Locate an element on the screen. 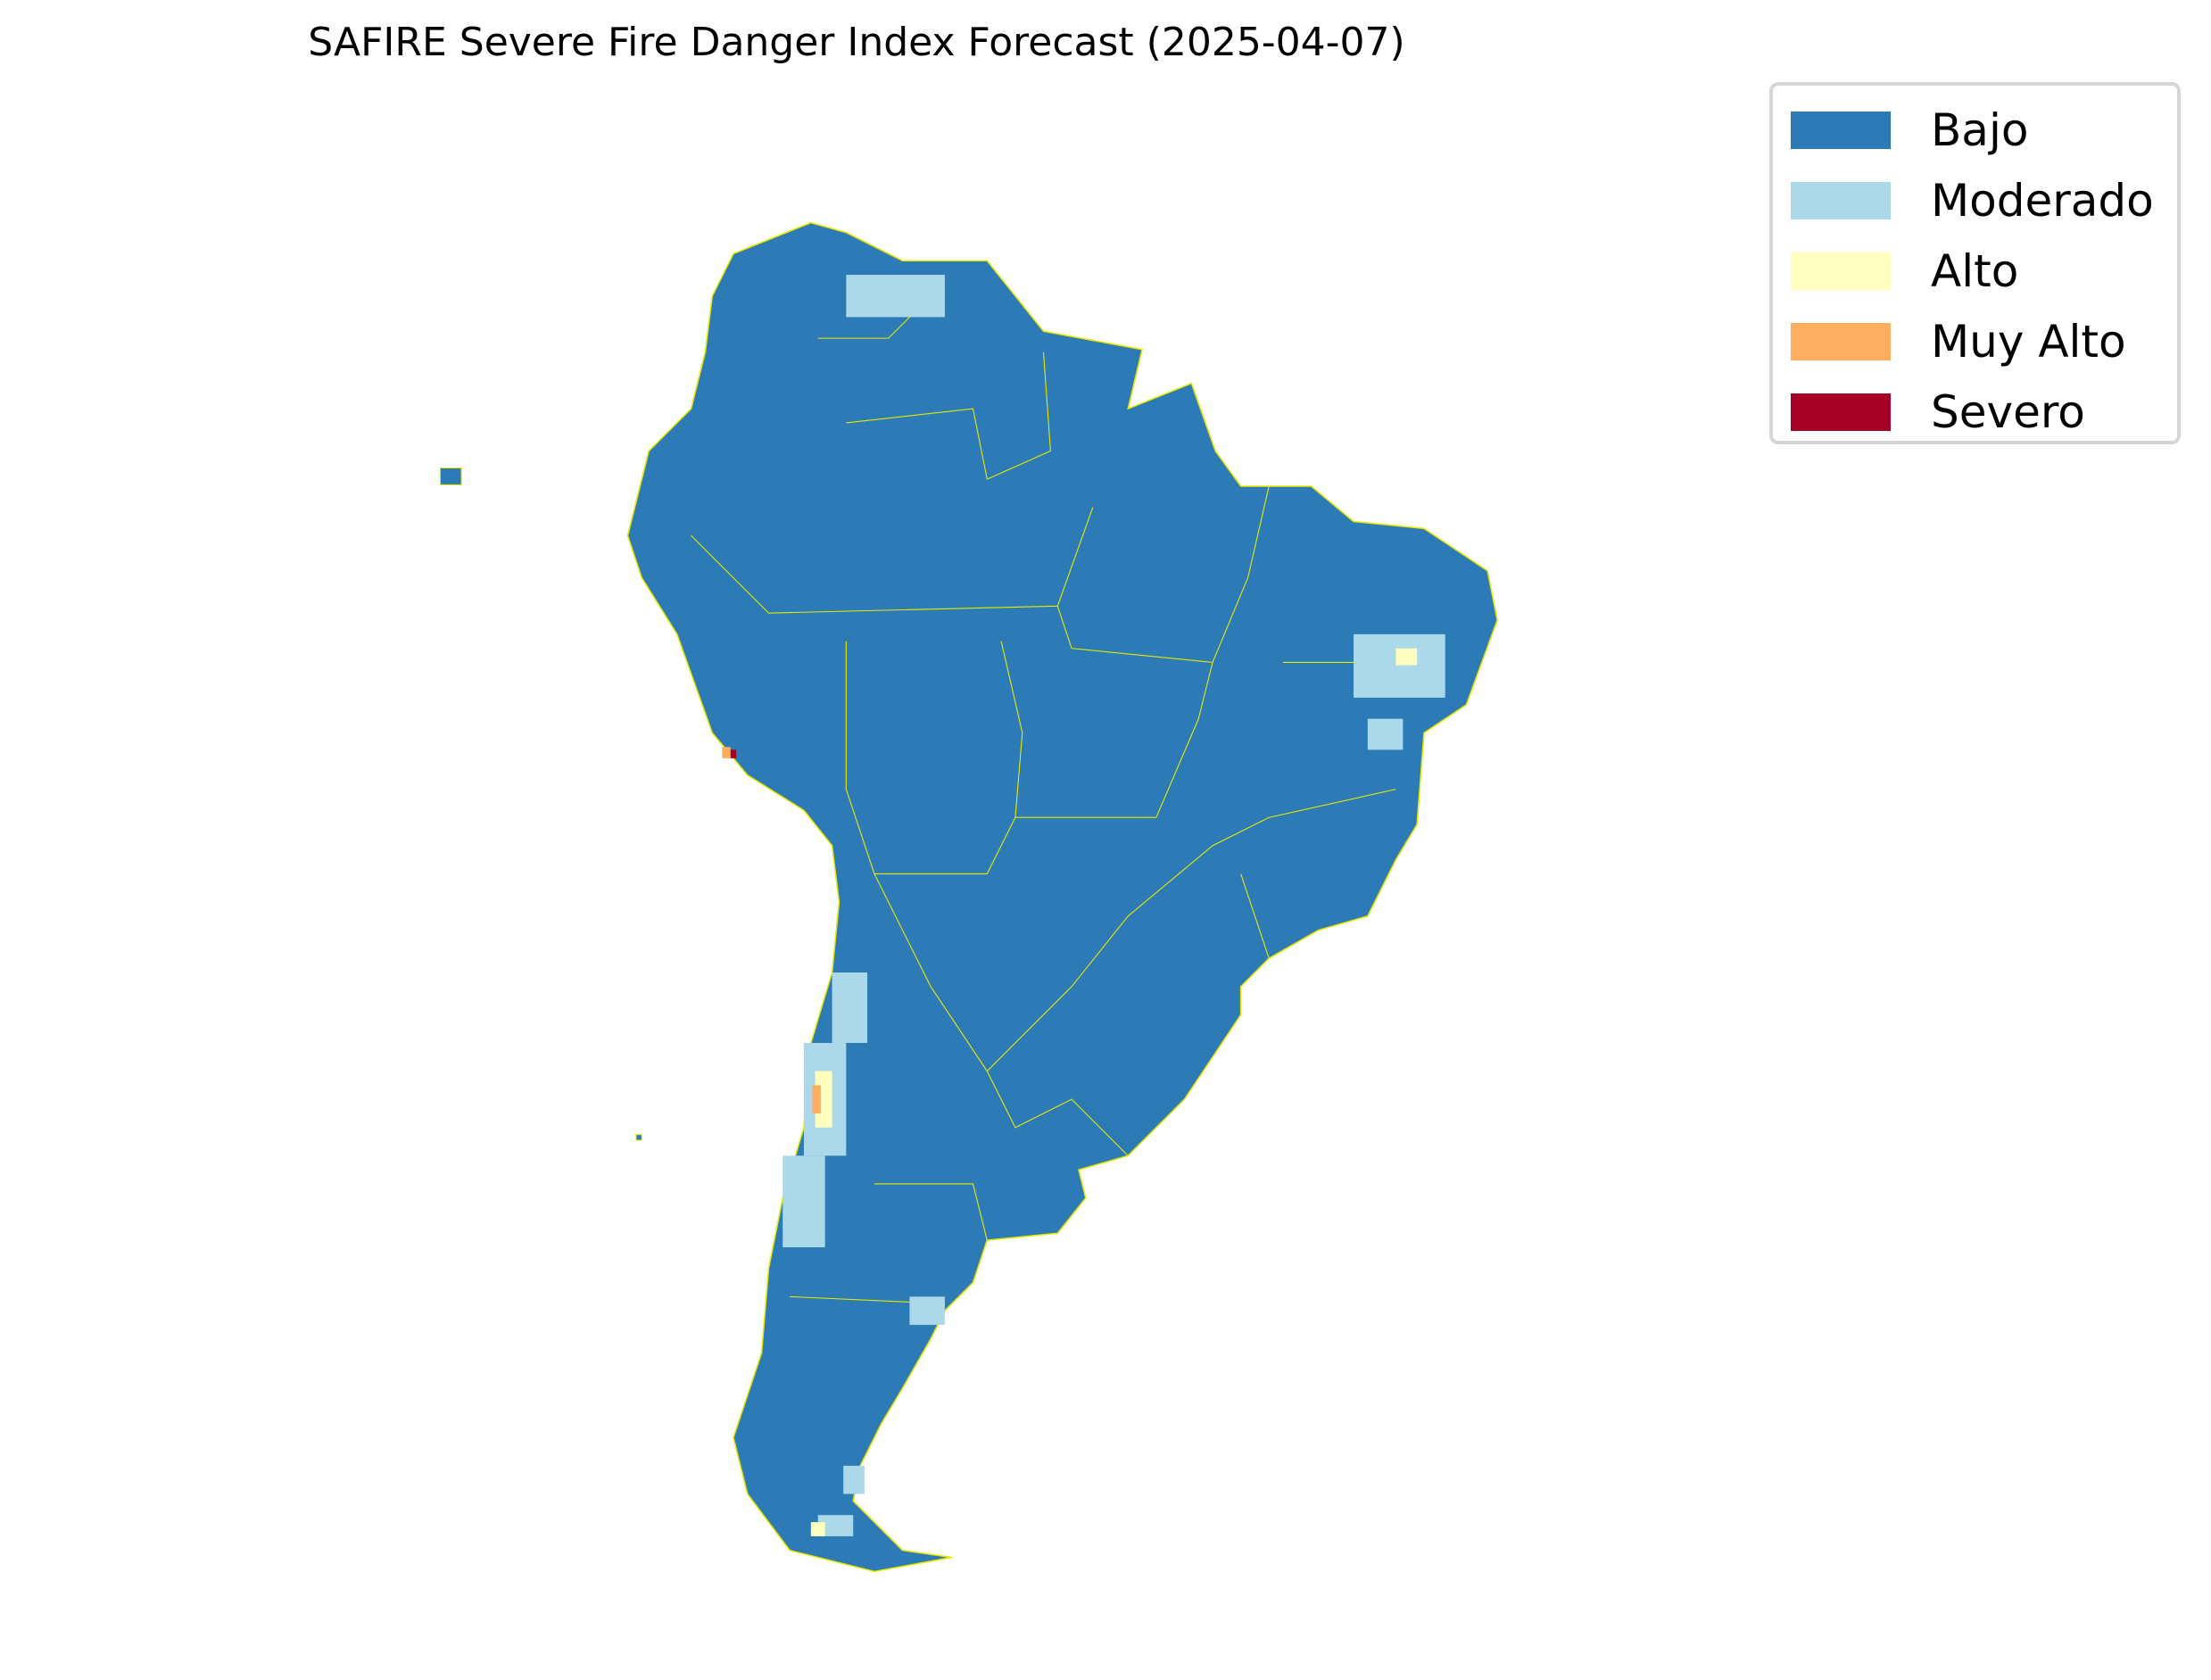 The image size is (2211, 1680). legend-label: Bajo is located at coordinates (1980, 130).